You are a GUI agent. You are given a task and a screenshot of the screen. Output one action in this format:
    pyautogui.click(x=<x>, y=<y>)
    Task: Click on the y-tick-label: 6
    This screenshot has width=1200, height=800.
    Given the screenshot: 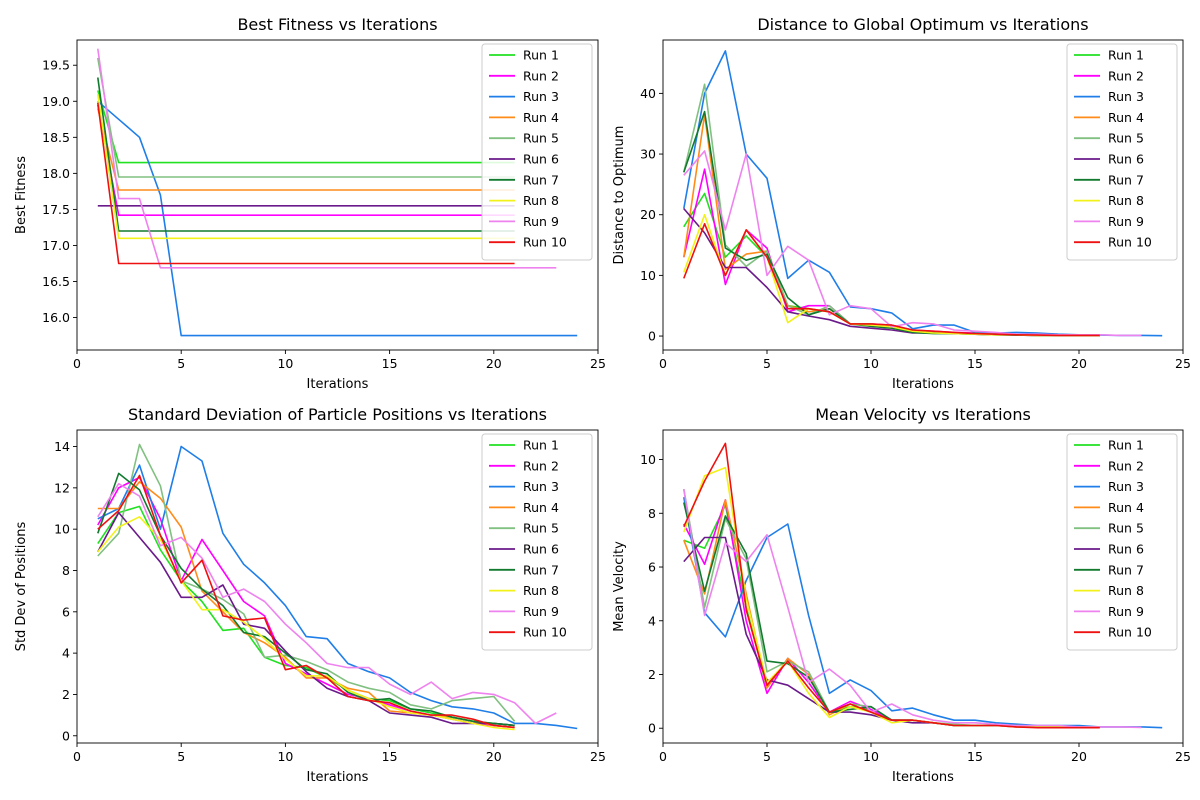 What is the action you would take?
    pyautogui.click(x=652, y=567)
    